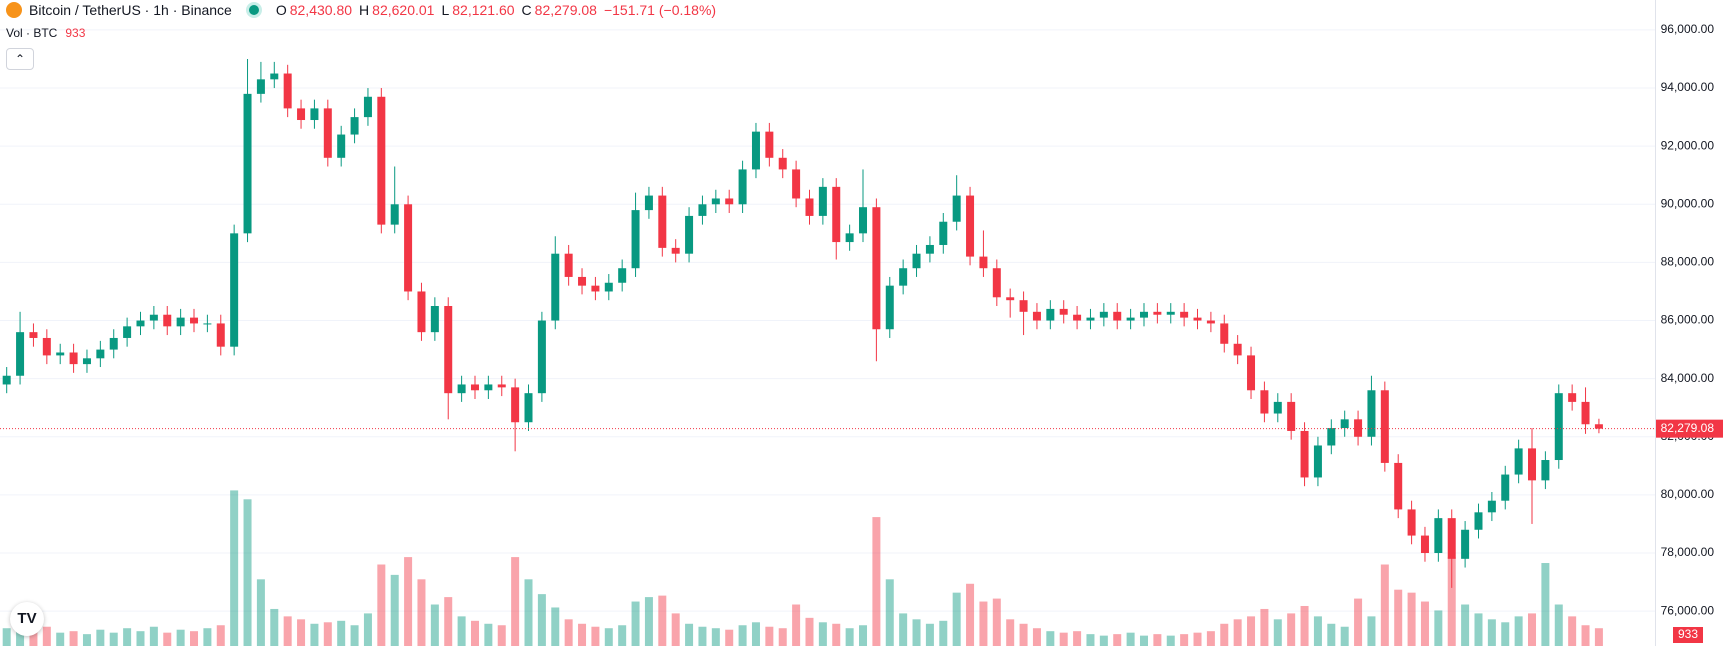 This screenshot has height=646, width=1723. I want to click on y-tick-label: 78,000.00, so click(1688, 552).